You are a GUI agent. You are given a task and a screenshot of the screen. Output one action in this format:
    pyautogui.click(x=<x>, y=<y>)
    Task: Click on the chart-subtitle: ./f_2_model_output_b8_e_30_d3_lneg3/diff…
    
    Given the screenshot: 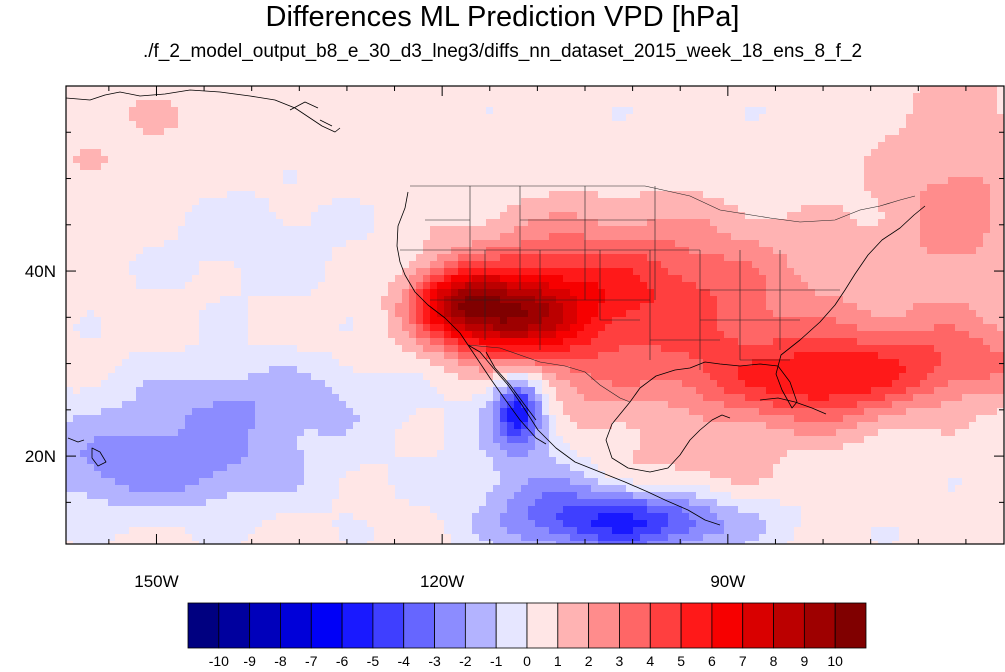 What is the action you would take?
    pyautogui.click(x=502, y=51)
    